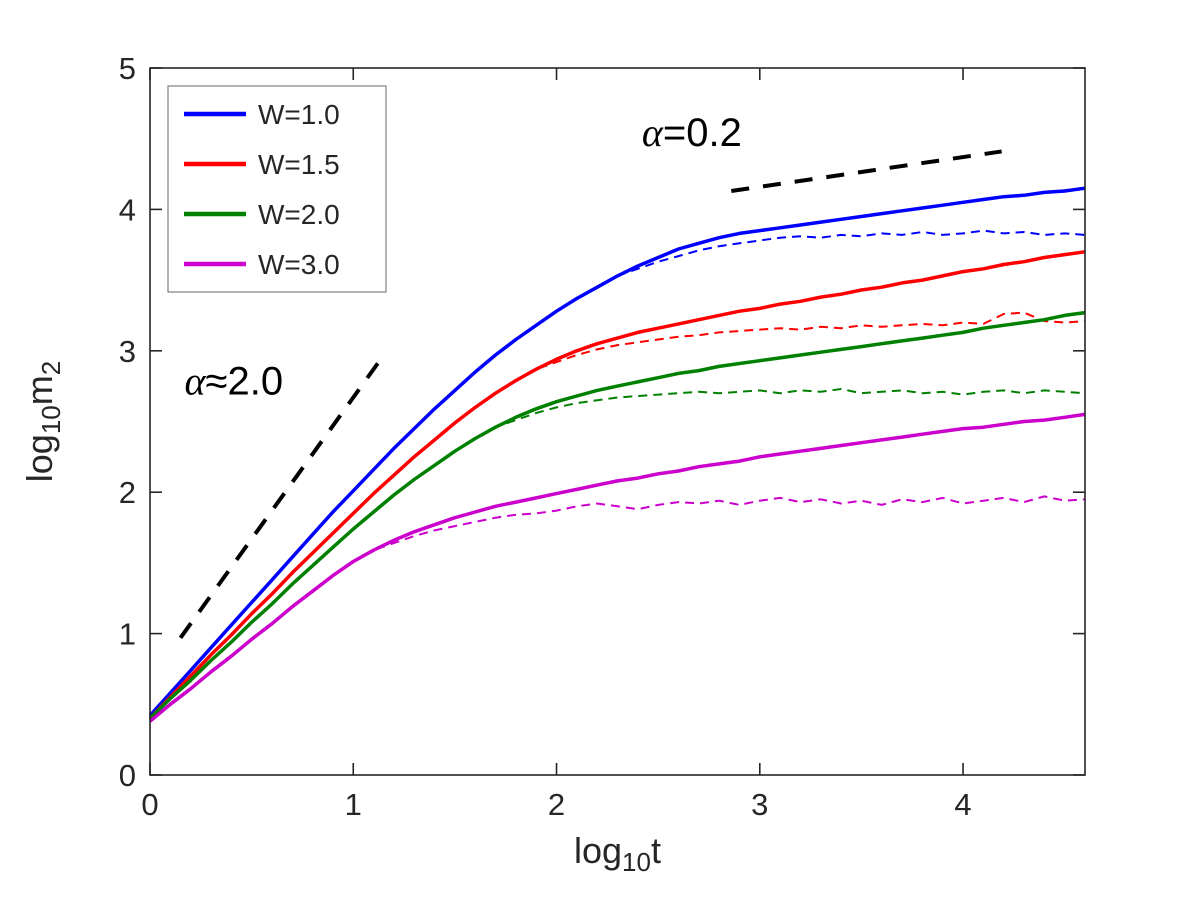  What do you see at coordinates (127, 775) in the screenshot?
I see `y-tick-label: 0` at bounding box center [127, 775].